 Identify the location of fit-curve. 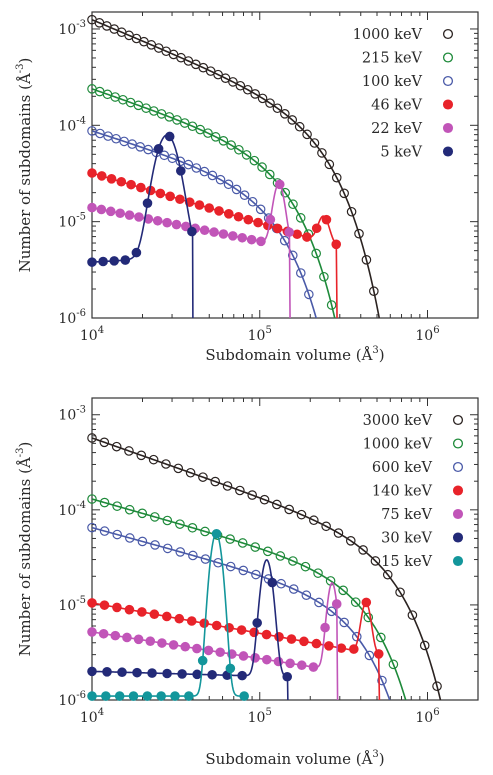
(143, 226).